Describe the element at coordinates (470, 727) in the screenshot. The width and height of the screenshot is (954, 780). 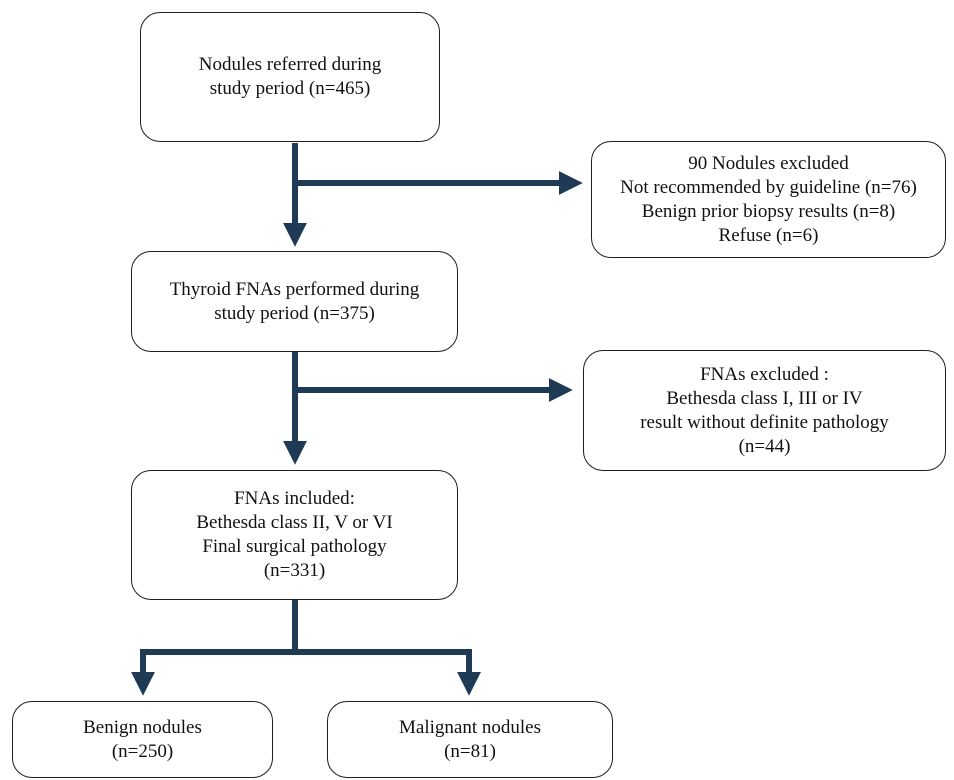
I see `box-malignant-nodules-line-1: Malignant nodules` at that location.